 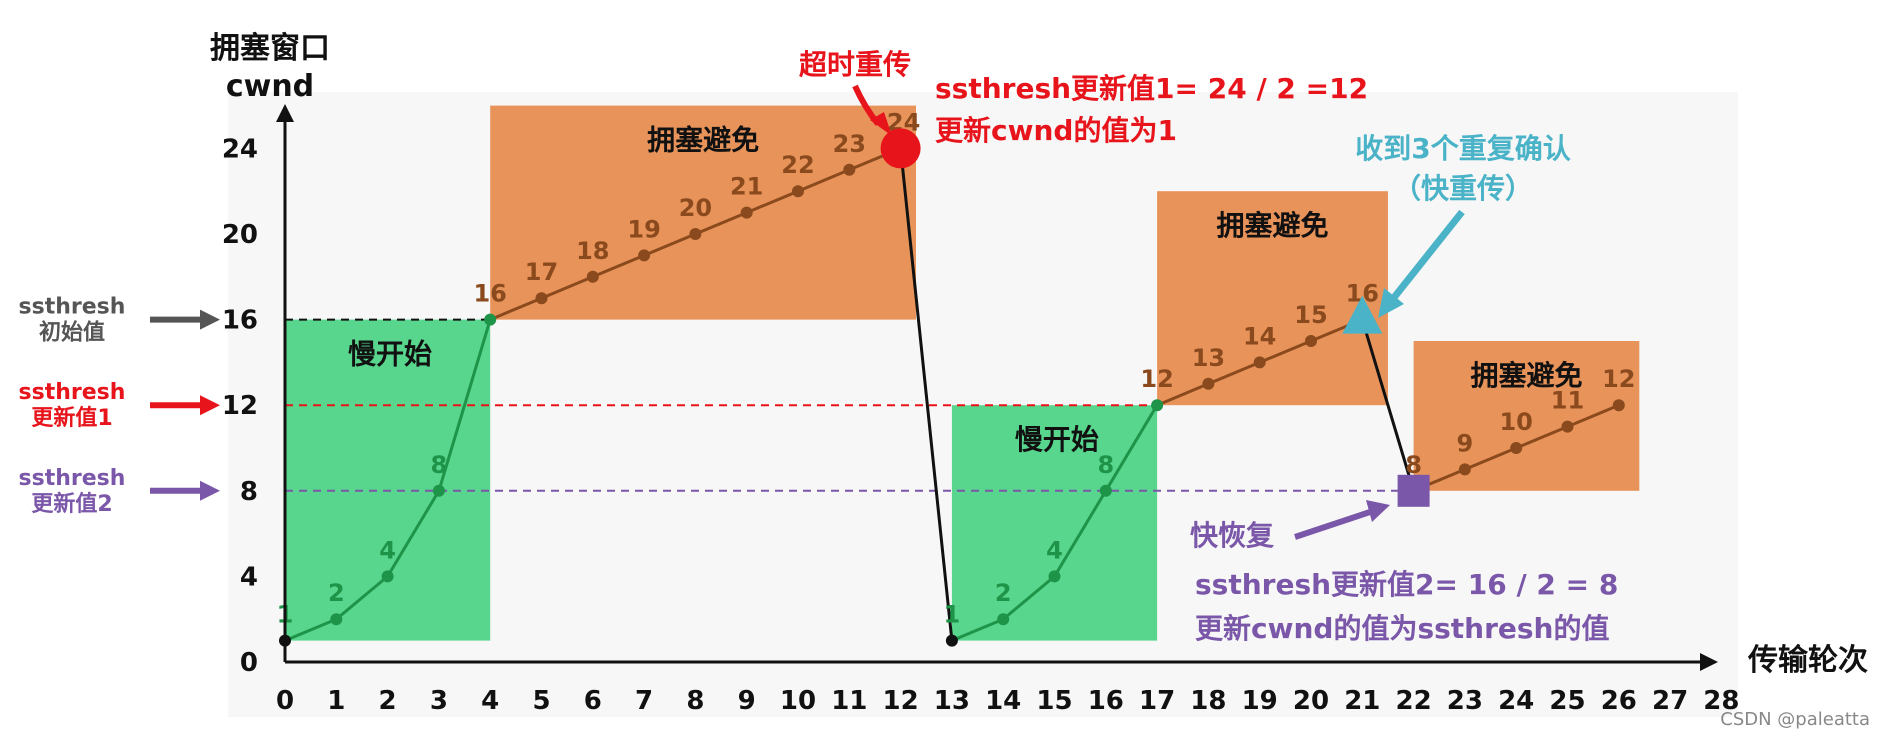 What do you see at coordinates (71, 504) in the screenshot?
I see `threshold-label-2-line2: 更新值2` at bounding box center [71, 504].